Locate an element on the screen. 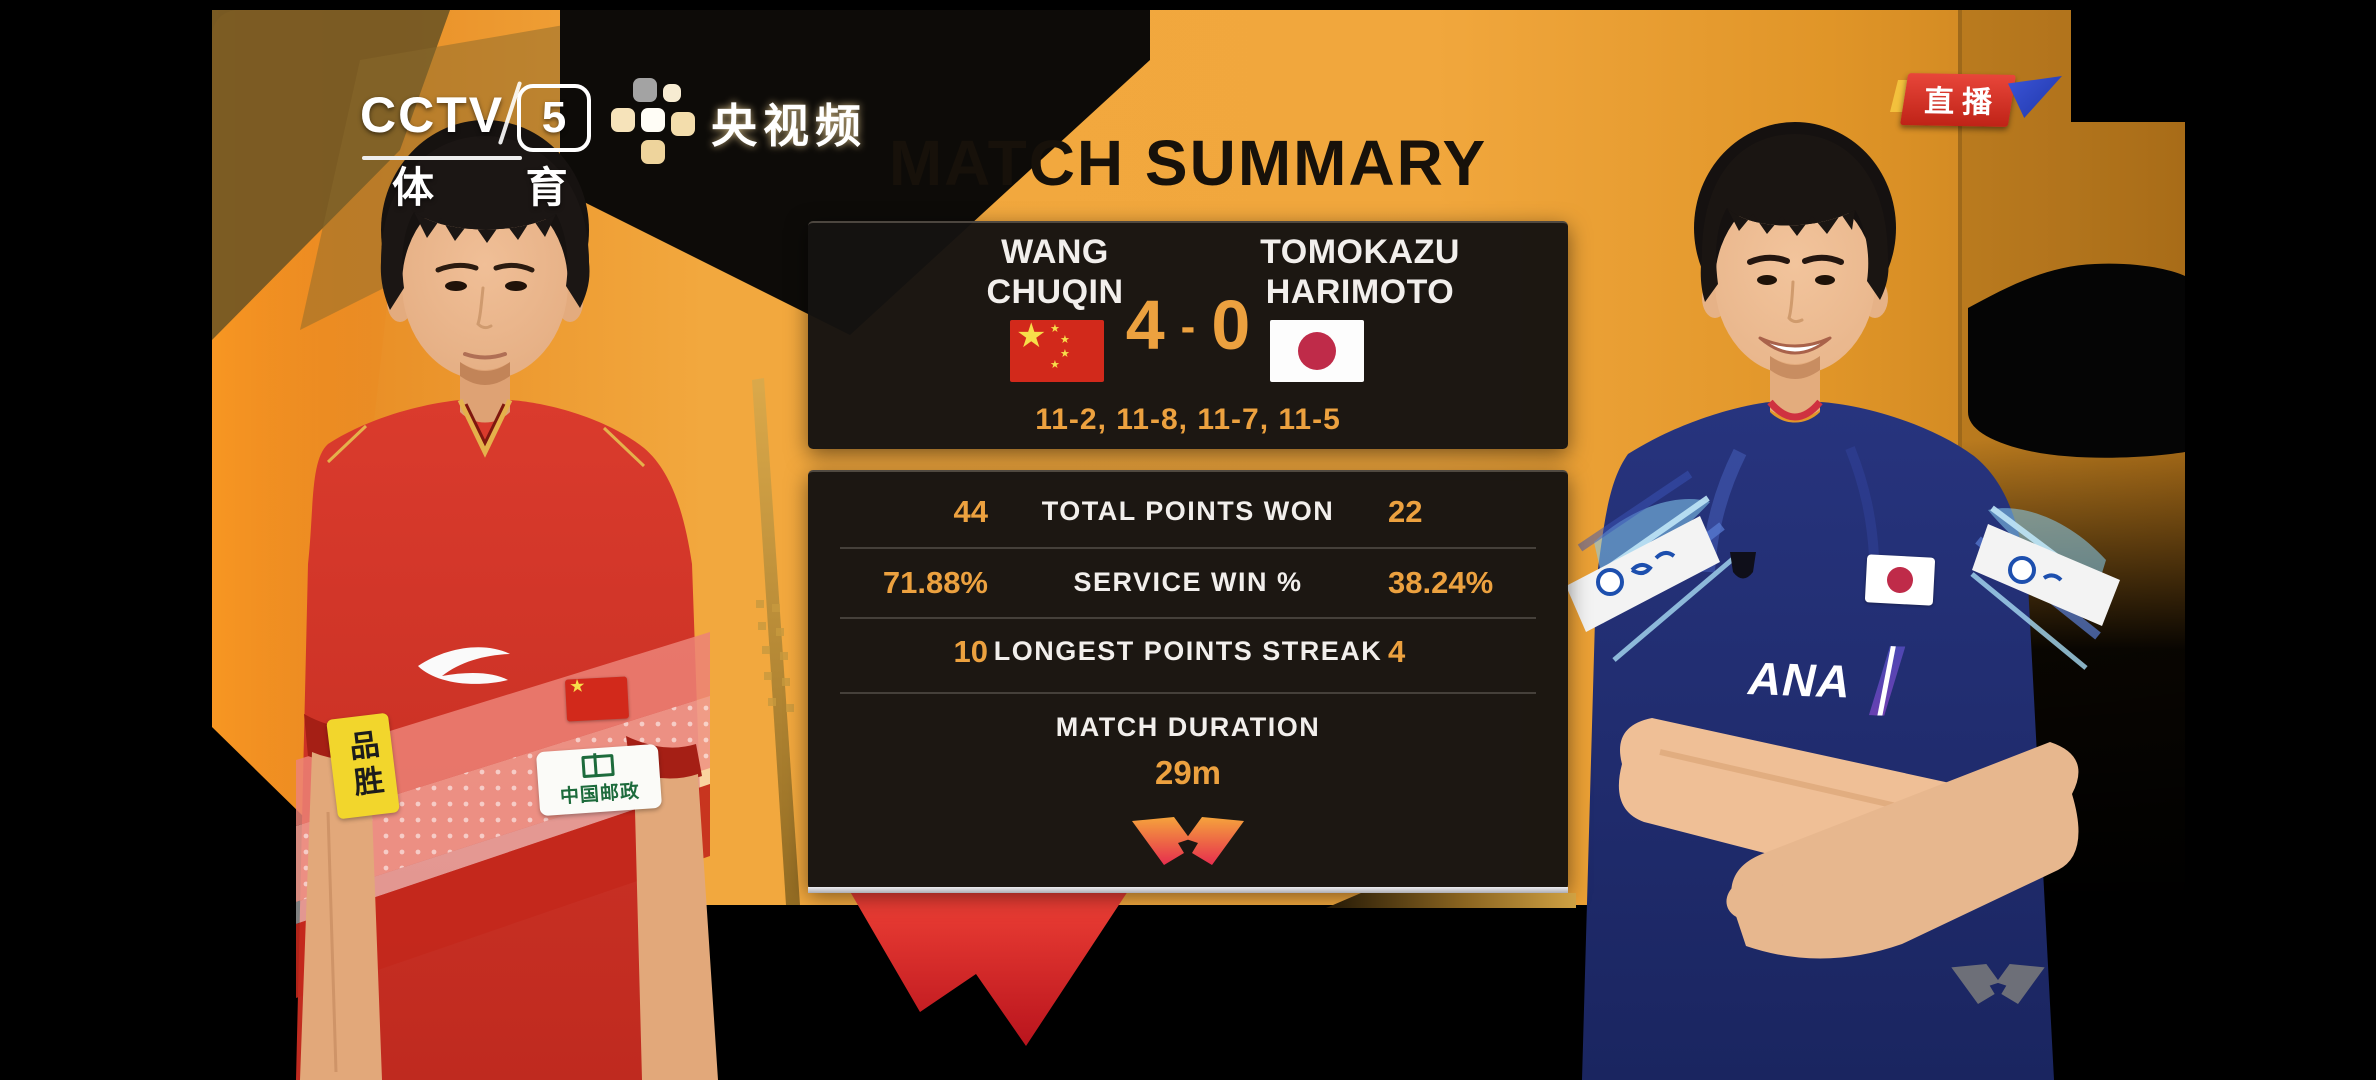 The image size is (2376, 1080). cctv-sports-label: 体 育 is located at coordinates (500, 187).